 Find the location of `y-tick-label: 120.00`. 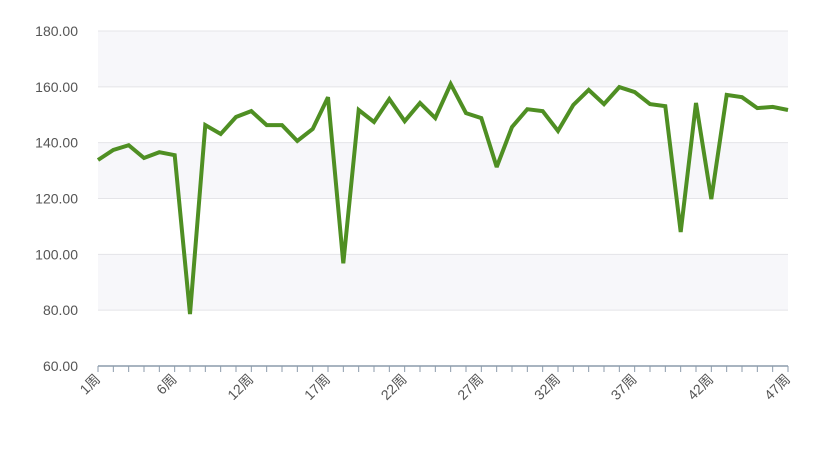

y-tick-label: 120.00 is located at coordinates (56, 199).